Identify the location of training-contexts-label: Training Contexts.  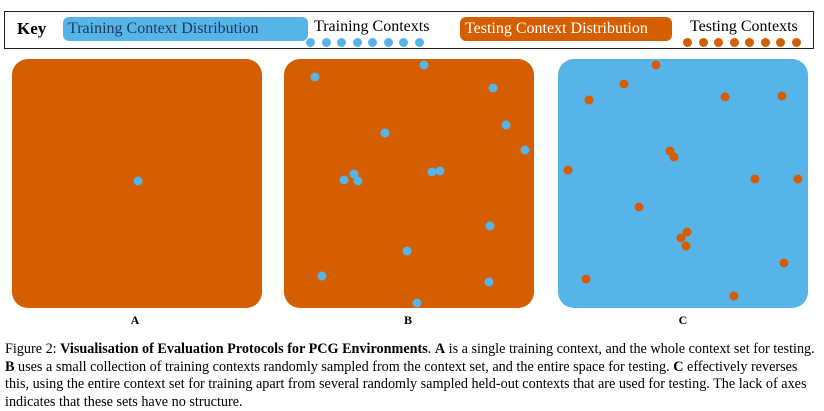
(372, 26).